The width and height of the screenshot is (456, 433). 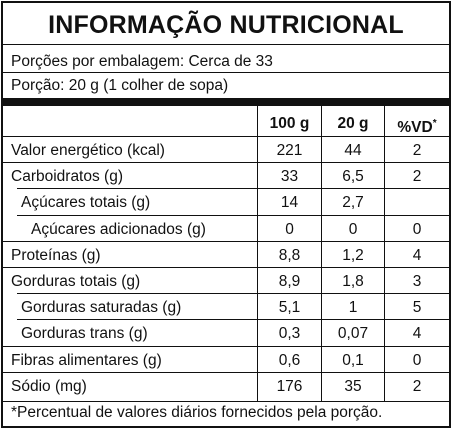 What do you see at coordinates (226, 307) in the screenshot?
I see `table-row: Gorduras saturadas (g) 5,1 1 5` at bounding box center [226, 307].